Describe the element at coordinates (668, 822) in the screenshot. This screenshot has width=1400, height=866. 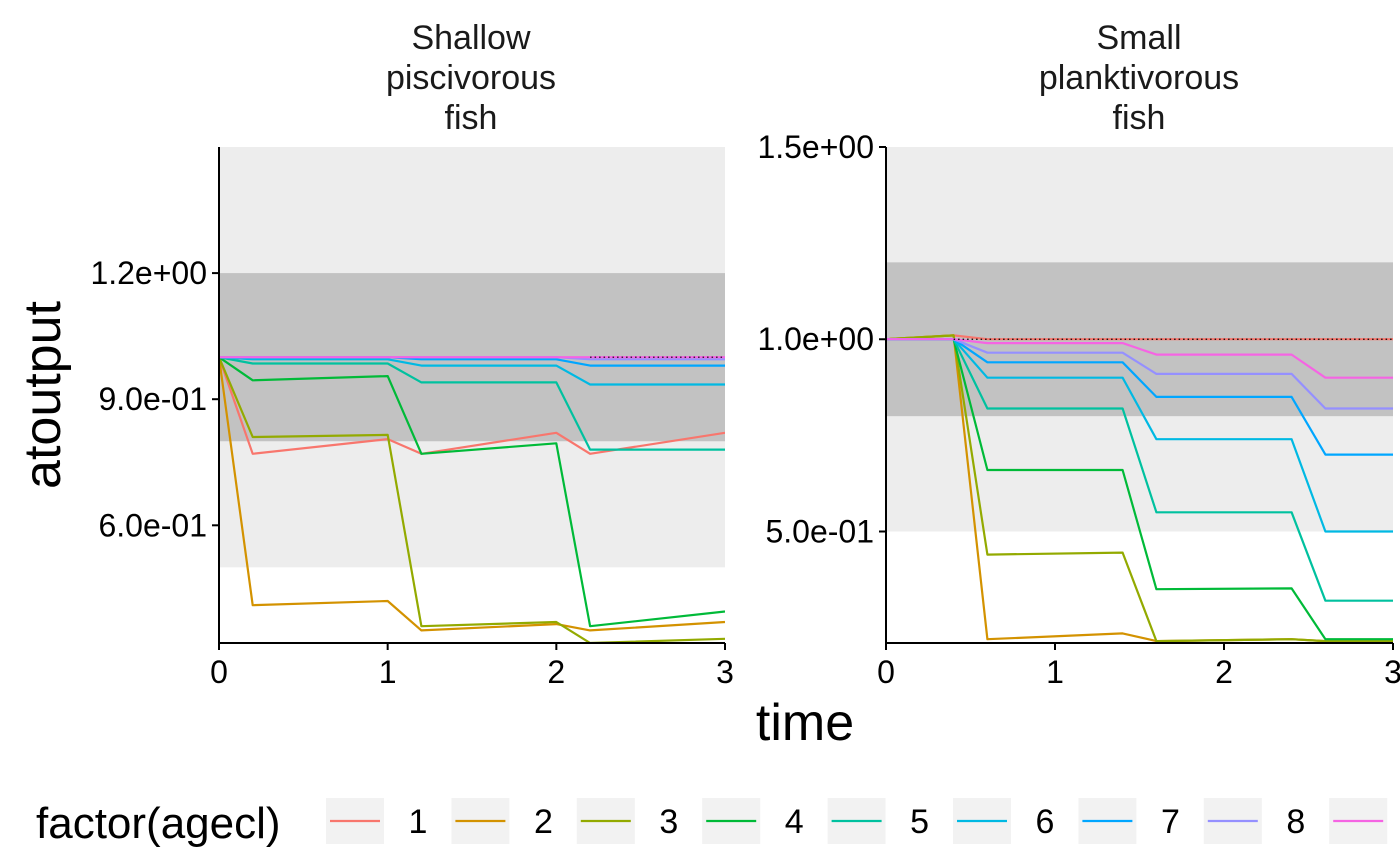
I see `legend-label: 3` at that location.